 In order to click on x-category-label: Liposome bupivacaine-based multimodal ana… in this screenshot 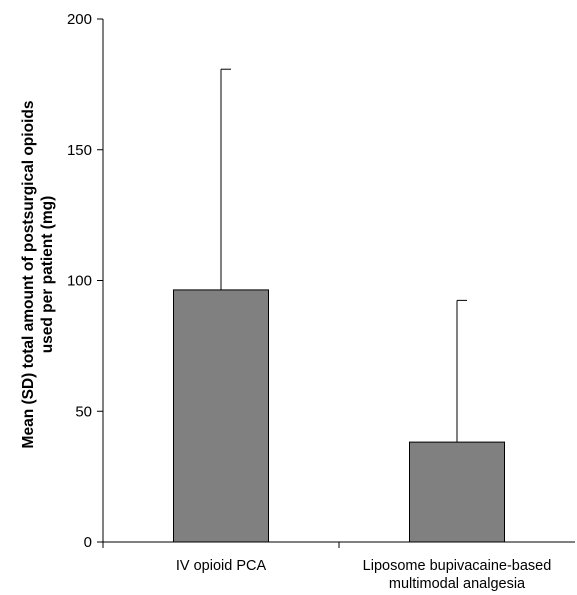, I will do `click(457, 575)`.